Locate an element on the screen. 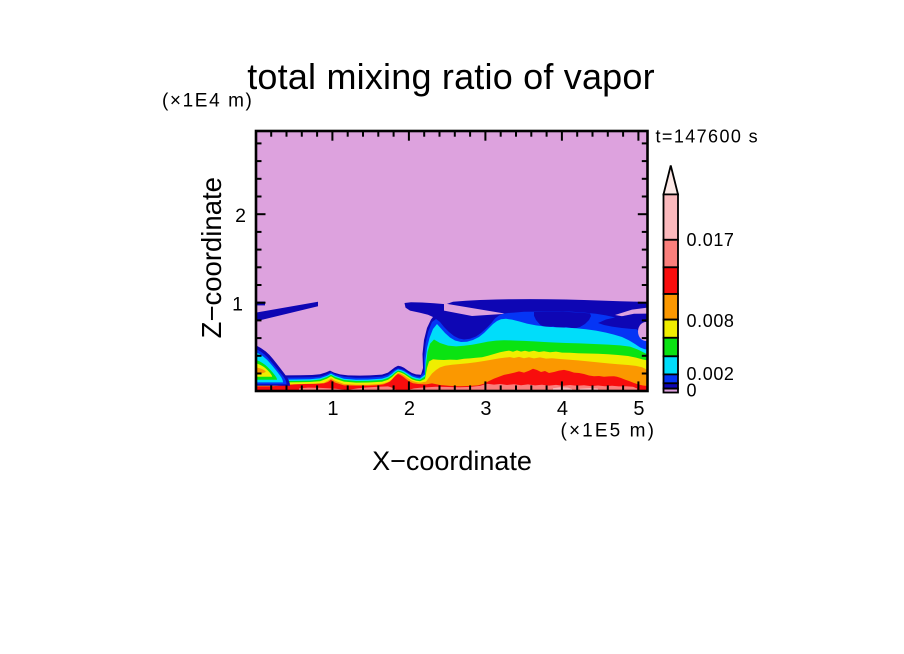 This screenshot has height=654, width=904. svg-text: 4 is located at coordinates (562, 409).